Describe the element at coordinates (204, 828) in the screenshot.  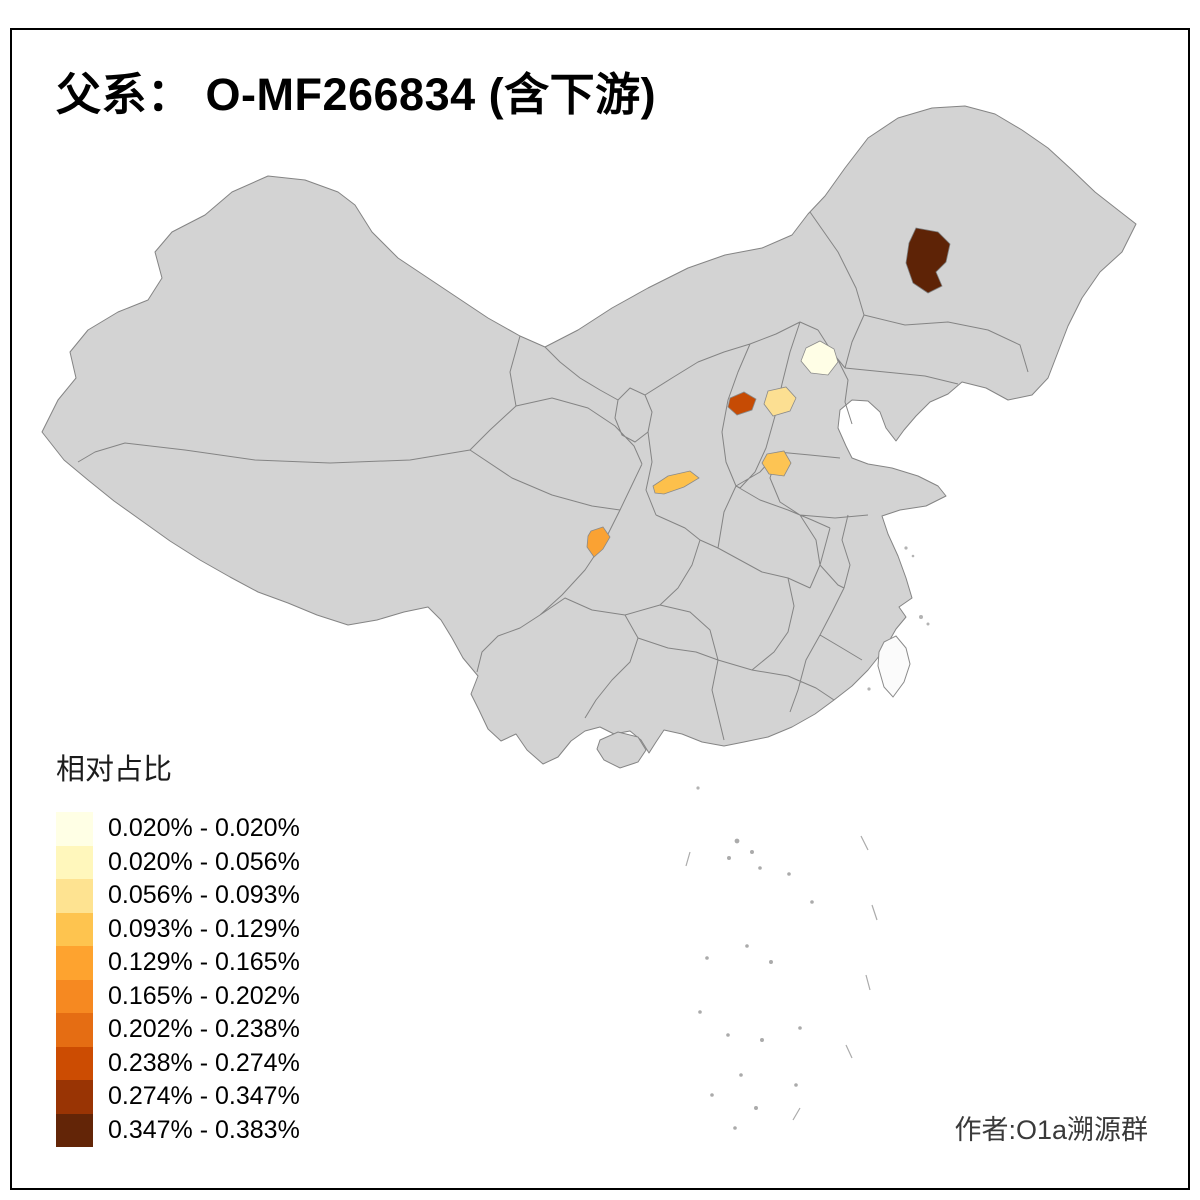
I see `legend-label: 0.020% - 0.020%` at that location.